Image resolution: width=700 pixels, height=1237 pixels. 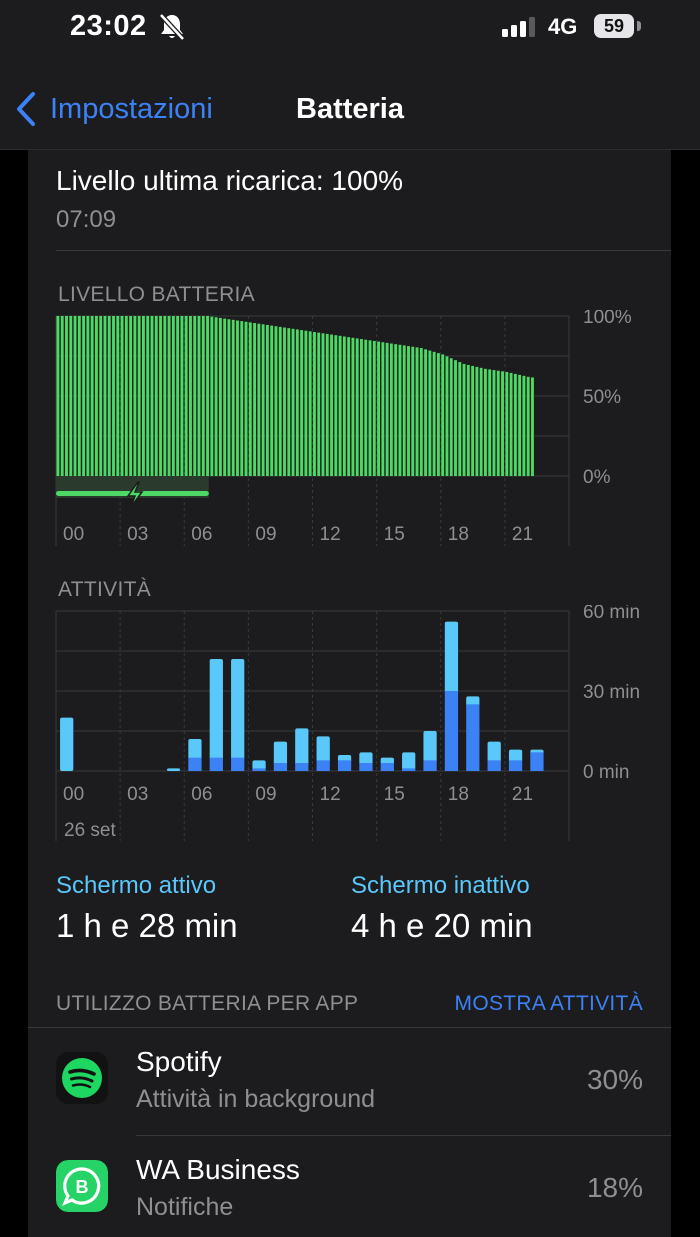 I want to click on date-label: 26 set, so click(x=90, y=830).